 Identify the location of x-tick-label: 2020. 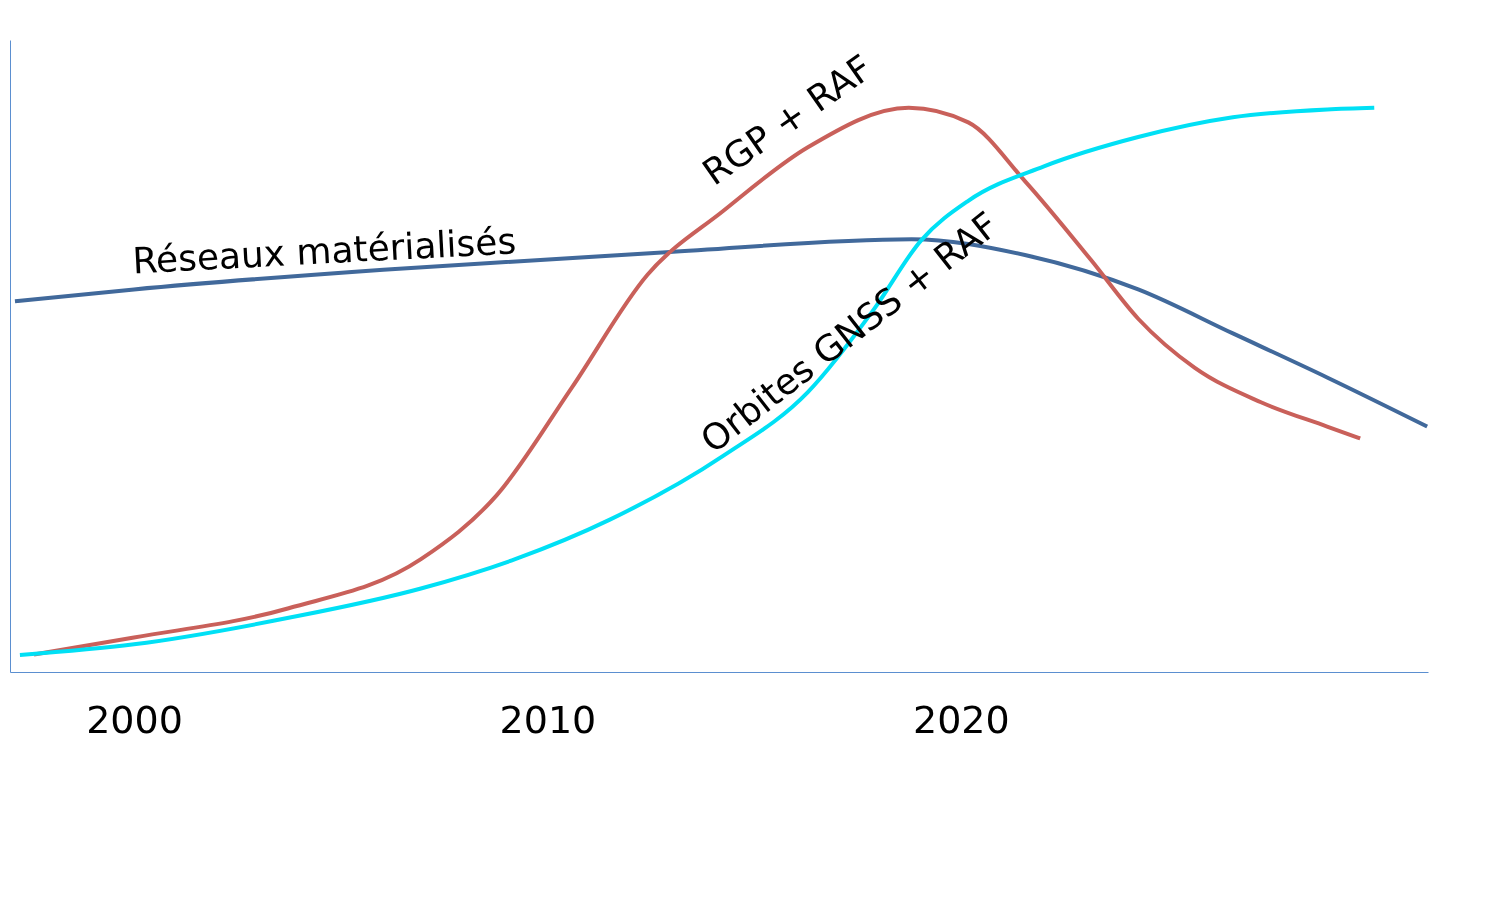
(961, 719).